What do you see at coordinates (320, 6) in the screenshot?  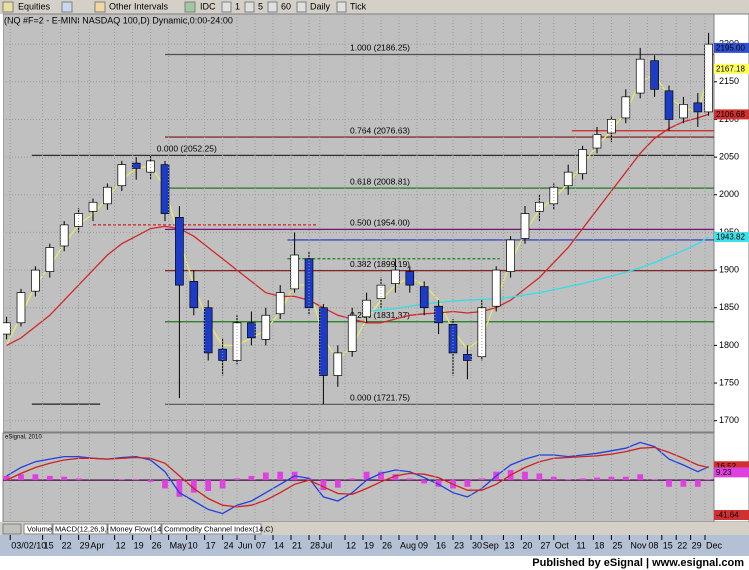 I see `toolbar-button: Daily` at bounding box center [320, 6].